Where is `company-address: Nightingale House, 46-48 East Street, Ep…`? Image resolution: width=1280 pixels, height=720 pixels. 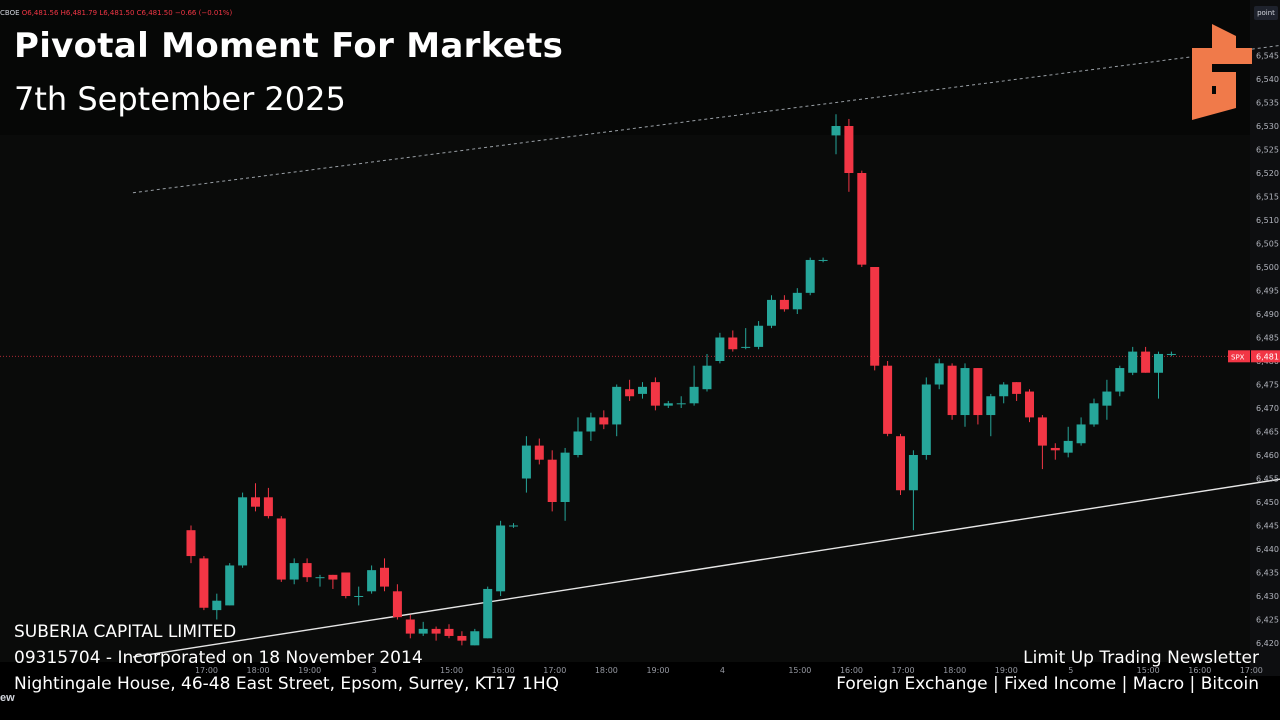
company-address: Nightingale House, 46-48 East Street, Ep… is located at coordinates (286, 684).